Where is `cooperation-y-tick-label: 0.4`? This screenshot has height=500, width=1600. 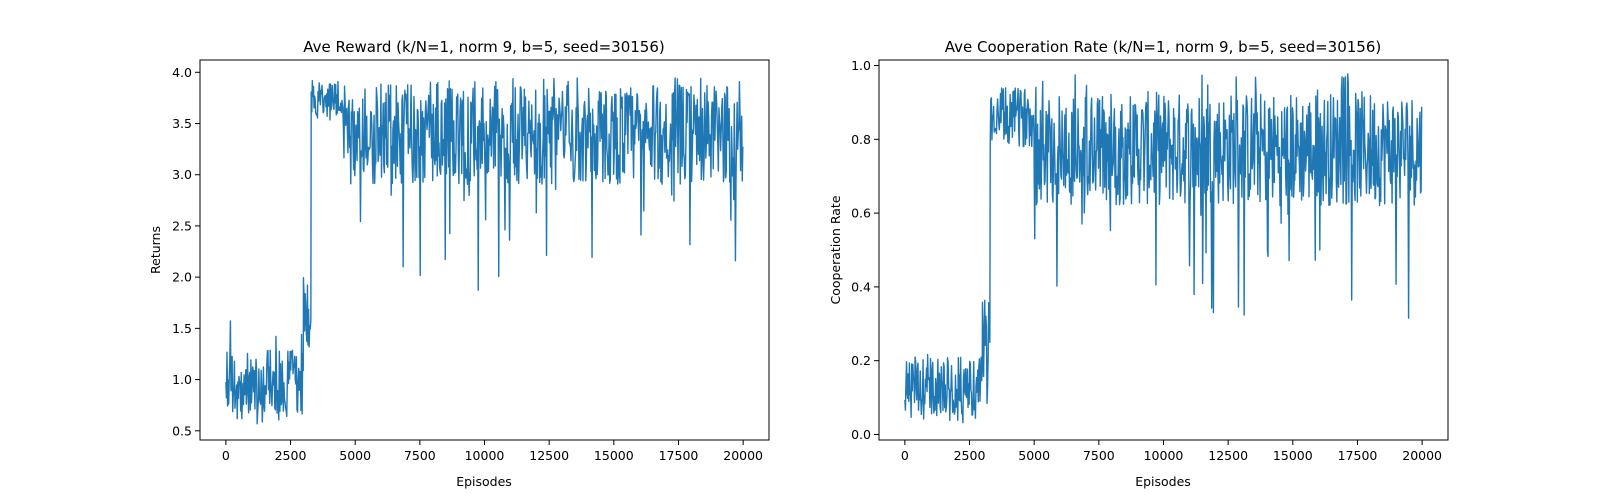 cooperation-y-tick-label: 0.4 is located at coordinates (861, 286).